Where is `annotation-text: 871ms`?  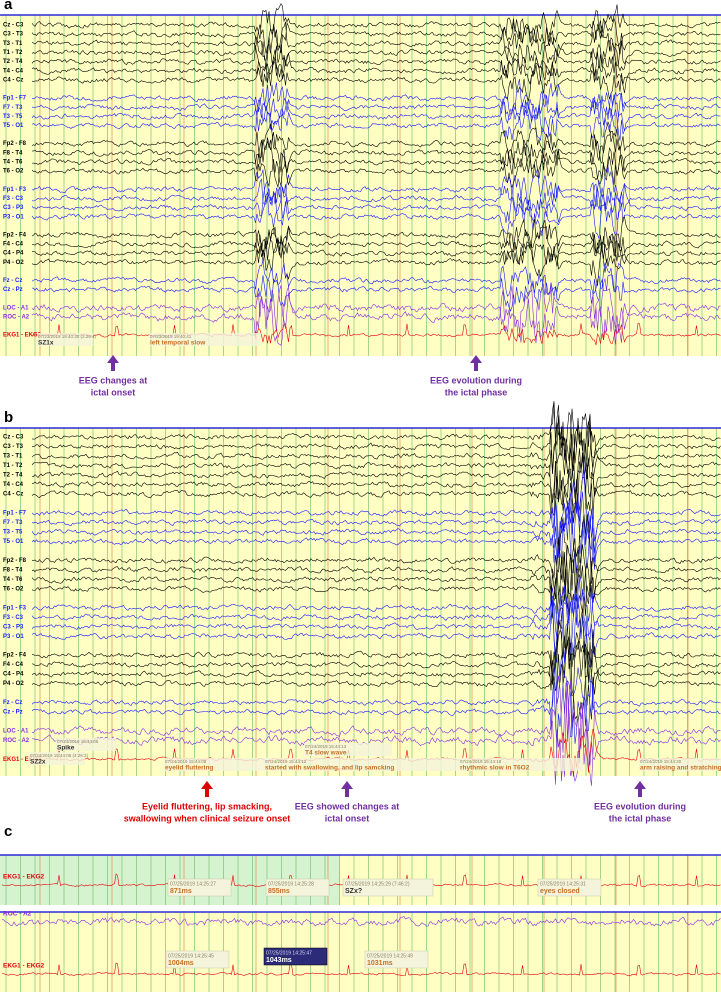 annotation-text: 871ms is located at coordinates (181, 891).